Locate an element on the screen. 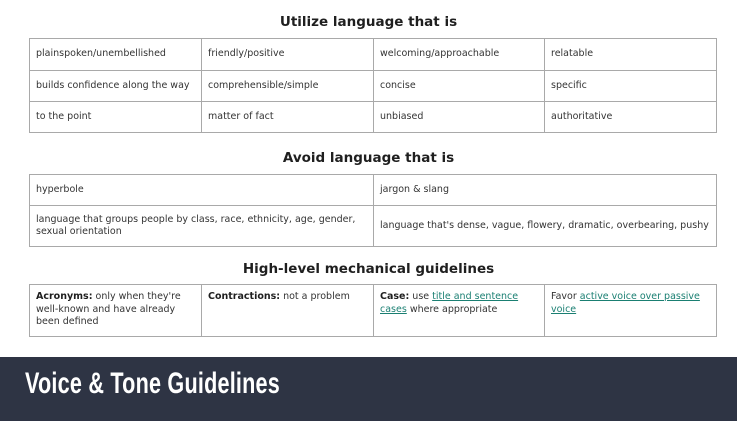  table-cell: authoritative is located at coordinates (630, 117).